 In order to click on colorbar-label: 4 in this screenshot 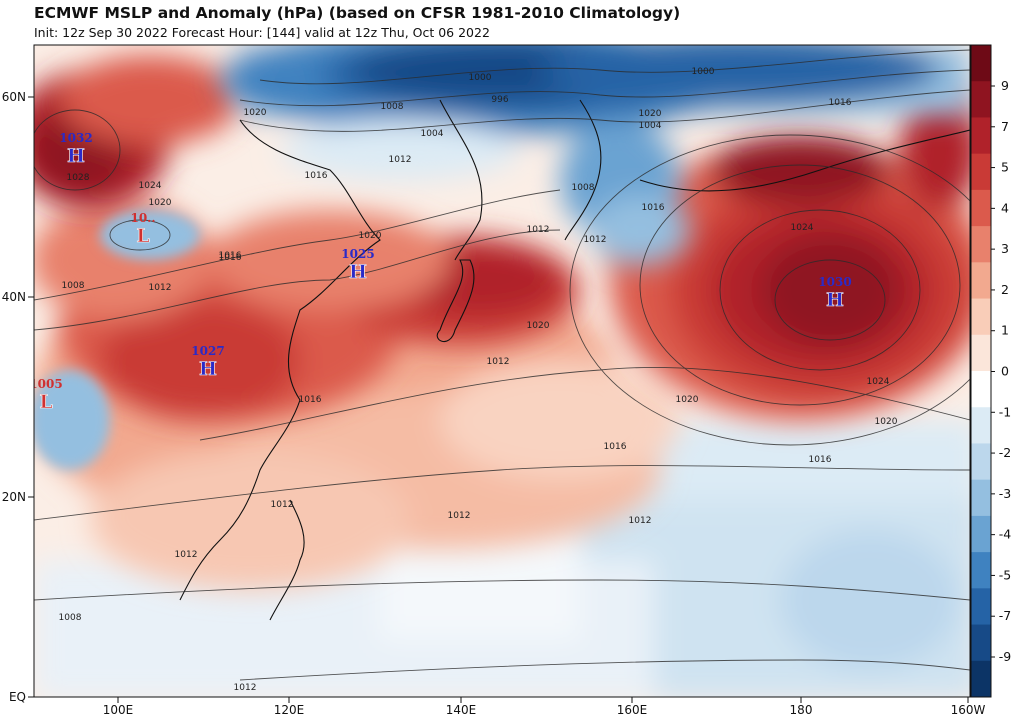, I will do `click(1005, 207)`.